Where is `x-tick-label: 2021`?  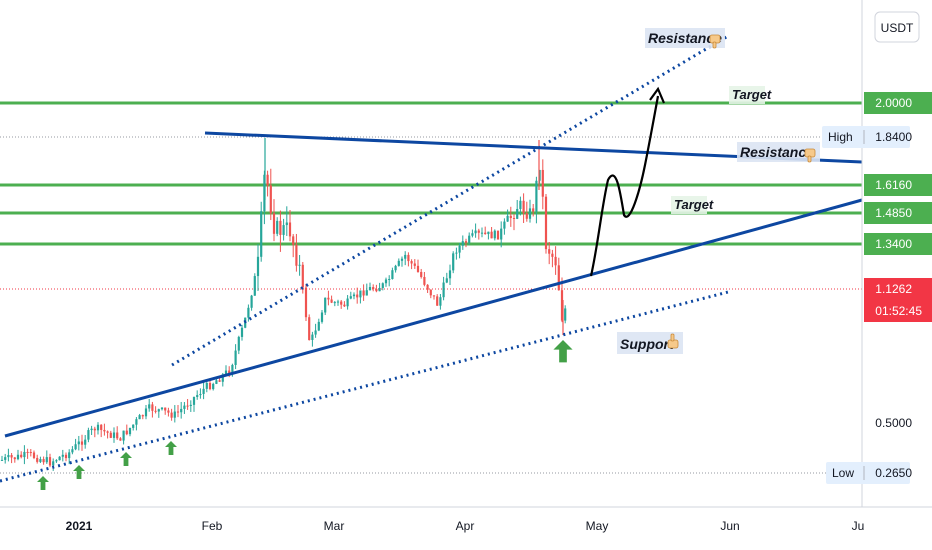
x-tick-label: 2021 is located at coordinates (79, 526).